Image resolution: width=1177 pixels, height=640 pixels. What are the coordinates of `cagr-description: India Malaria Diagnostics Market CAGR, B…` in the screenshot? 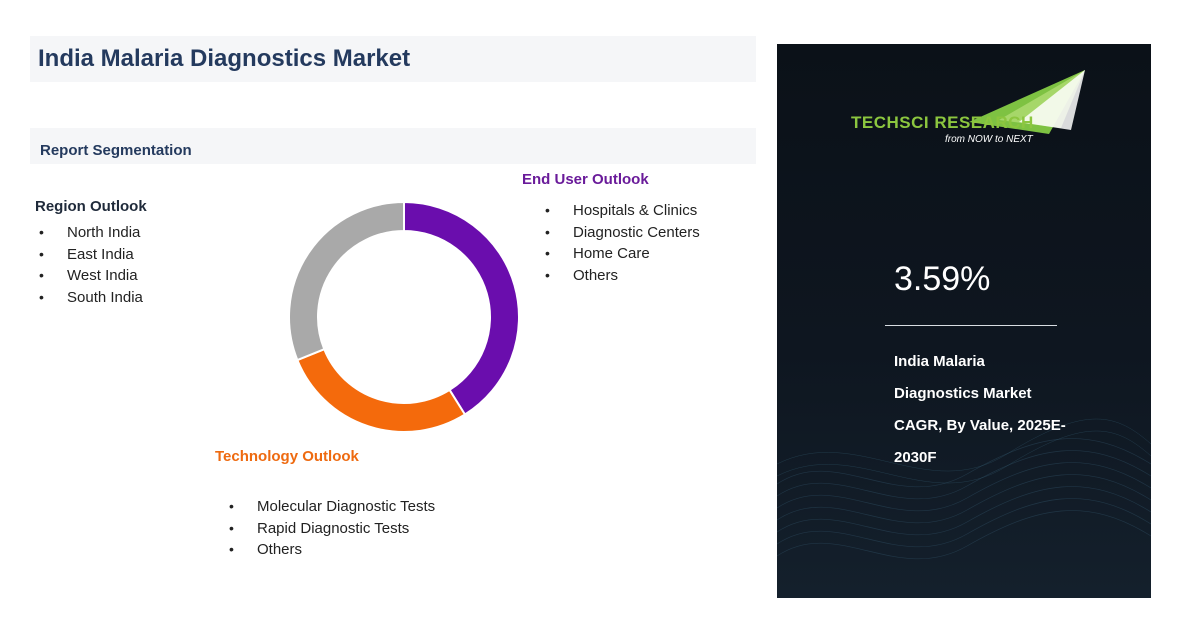 It's located at (994, 410).